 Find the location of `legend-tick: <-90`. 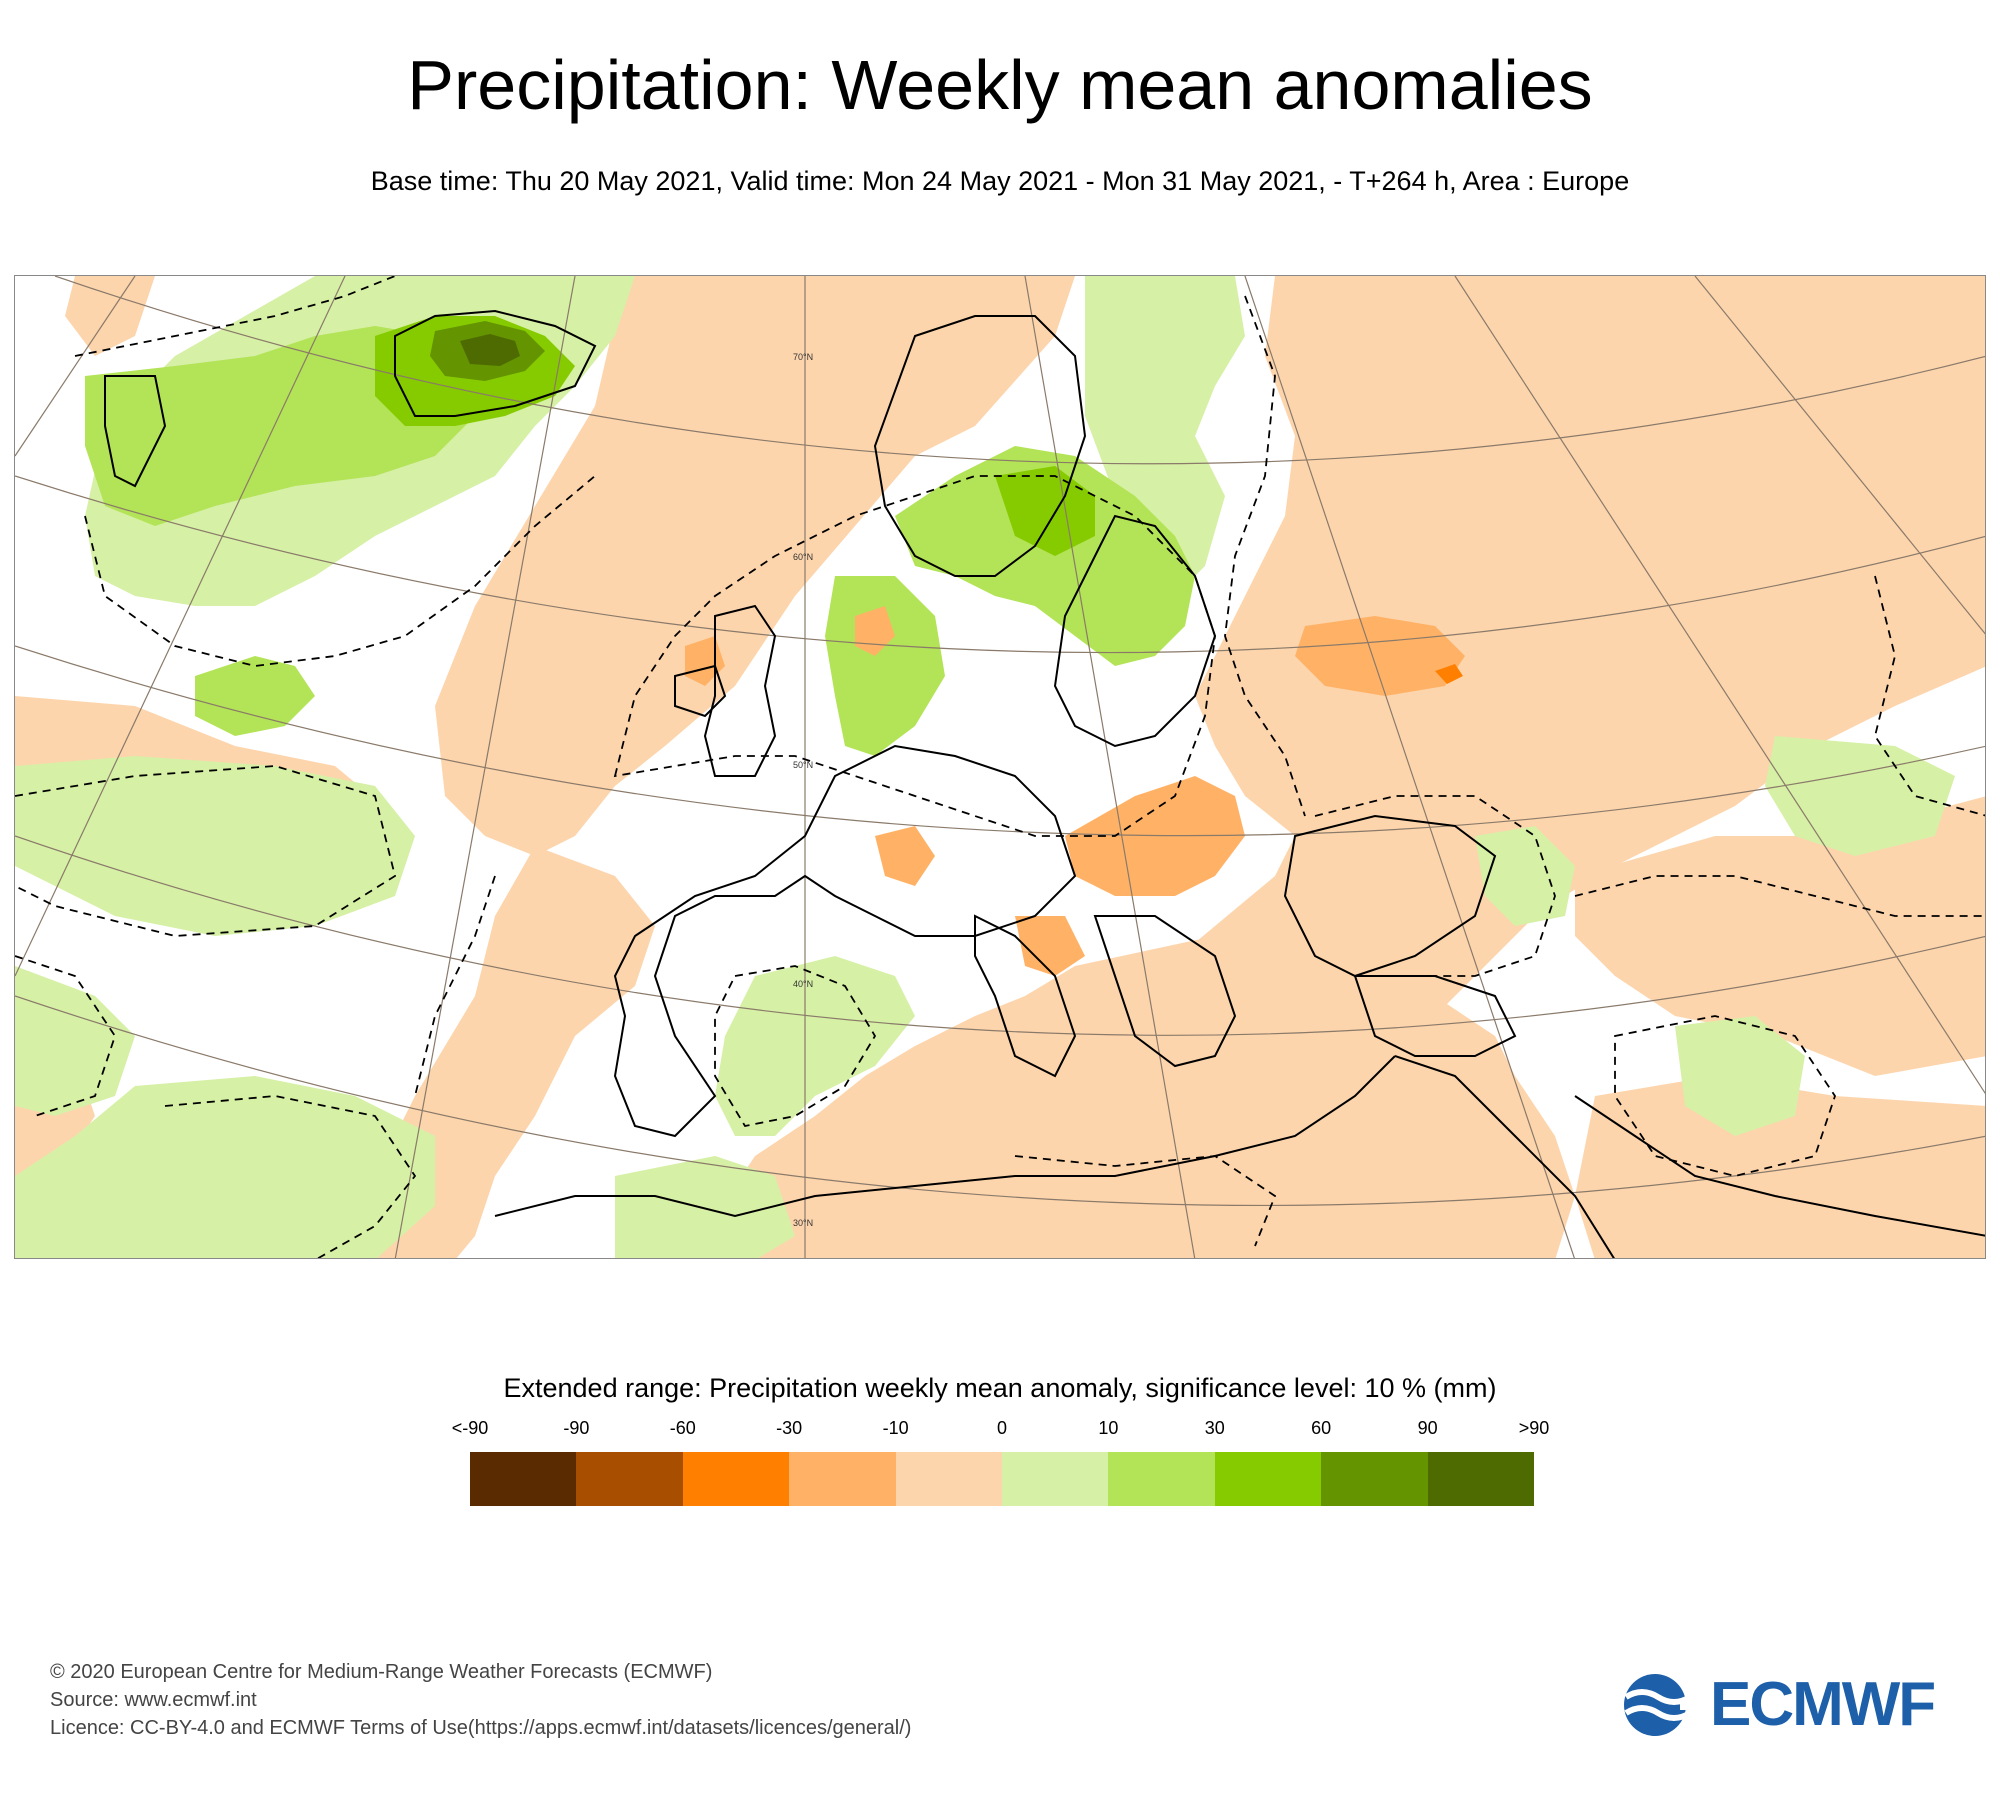

legend-tick: <-90 is located at coordinates (470, 1428).